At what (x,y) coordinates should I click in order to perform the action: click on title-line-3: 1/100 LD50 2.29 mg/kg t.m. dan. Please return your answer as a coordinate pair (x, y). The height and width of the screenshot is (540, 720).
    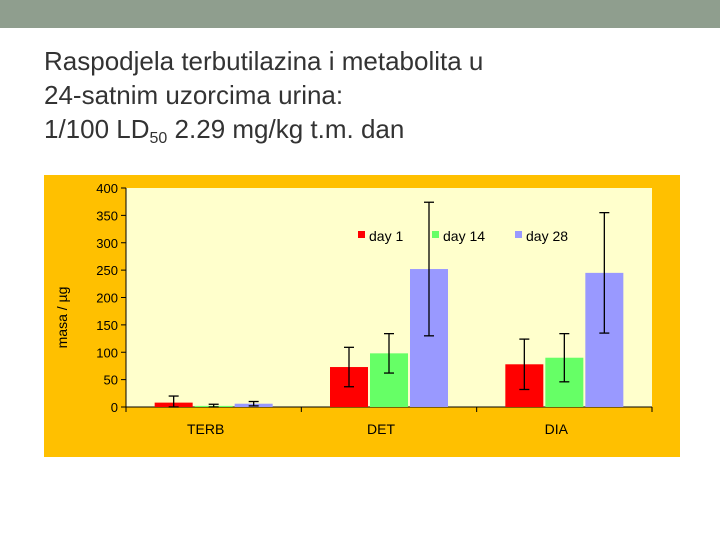
    Looking at the image, I should click on (364, 129).